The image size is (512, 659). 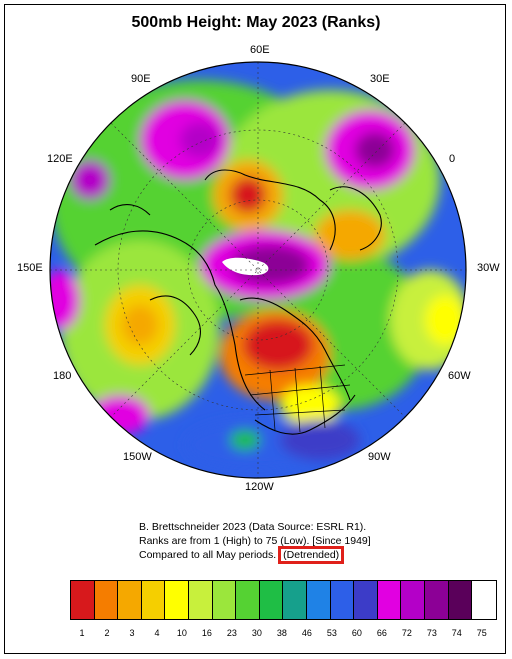 I want to click on lon-label-120w: 120W, so click(x=259, y=487).